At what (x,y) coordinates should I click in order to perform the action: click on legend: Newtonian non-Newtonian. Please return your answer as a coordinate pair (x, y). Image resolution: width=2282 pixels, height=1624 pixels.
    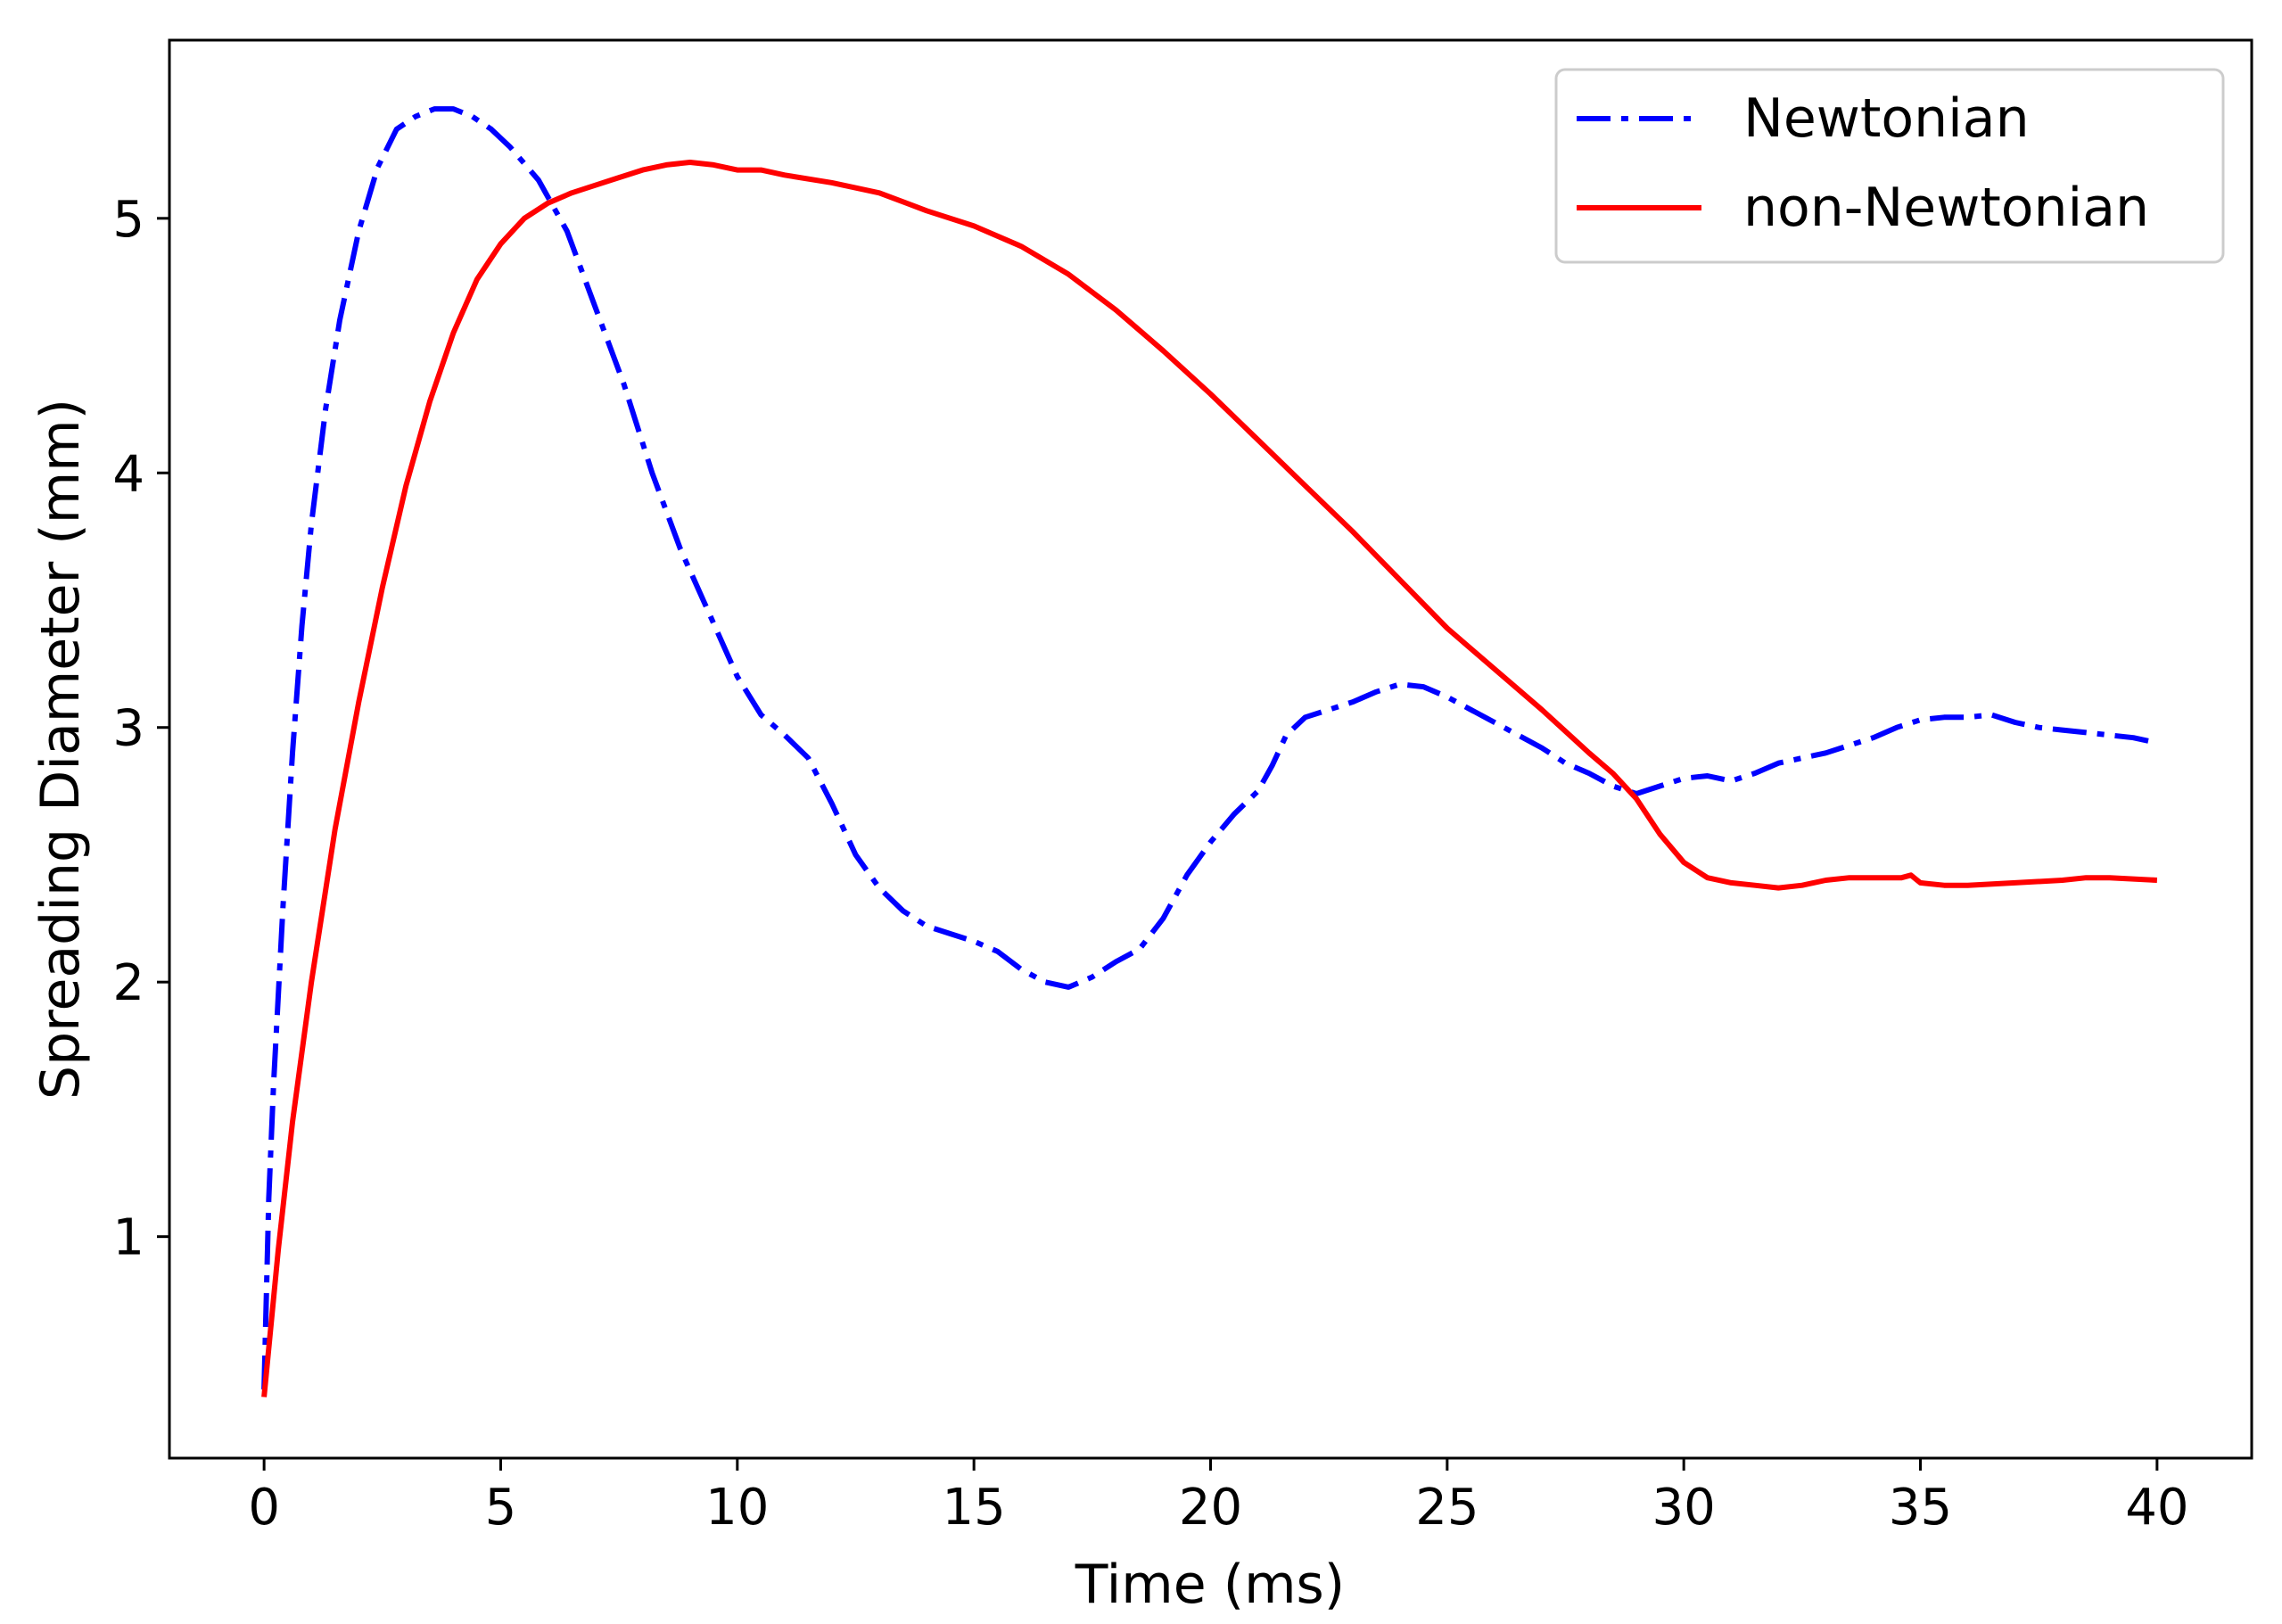
    Looking at the image, I should click on (1889, 166).